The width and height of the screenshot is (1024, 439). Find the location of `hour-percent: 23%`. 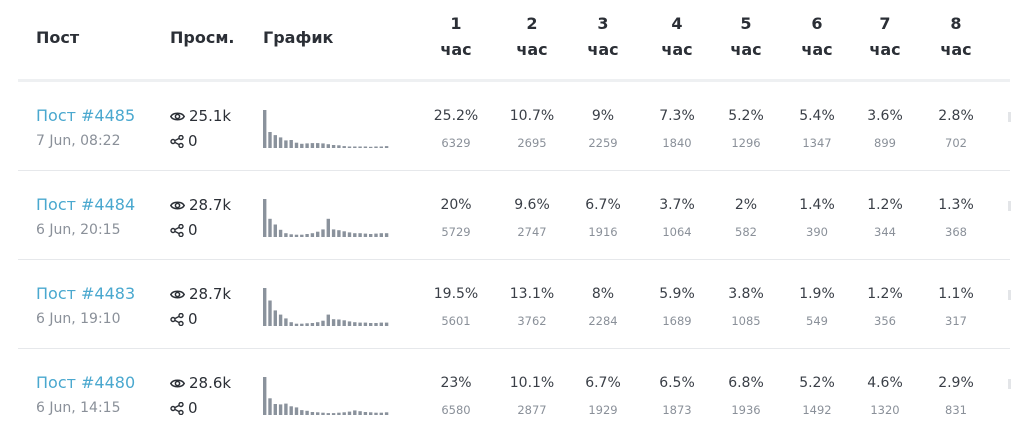

hour-percent: 23% is located at coordinates (456, 383).